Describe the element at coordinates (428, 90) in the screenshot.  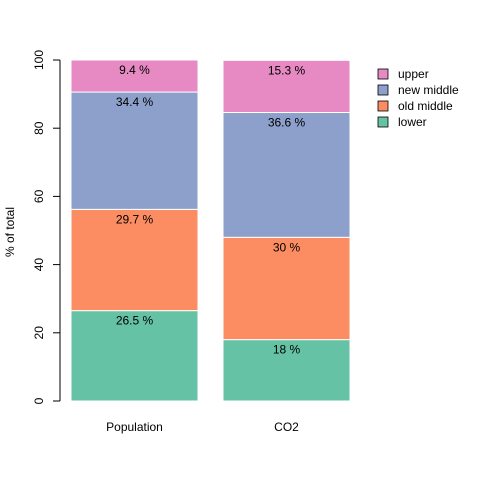
I see `legend-label: new middle` at that location.